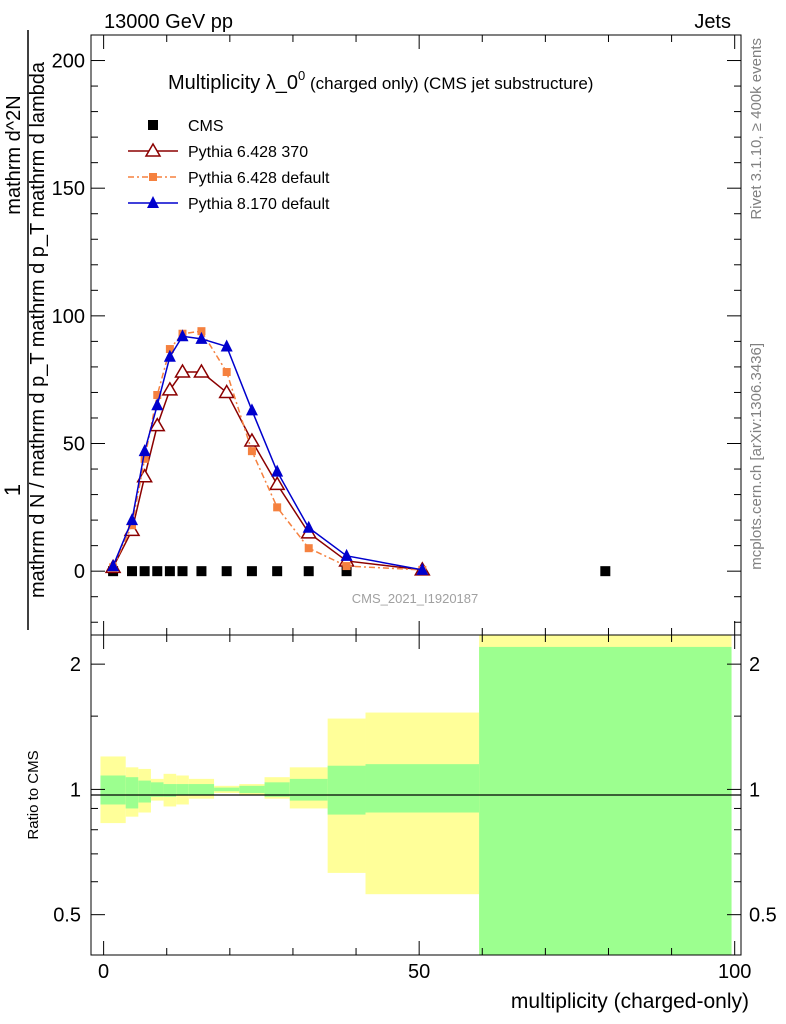 This screenshot has height=1024, width=786. What do you see at coordinates (206, 126) in the screenshot?
I see `legend-label: CMS` at bounding box center [206, 126].